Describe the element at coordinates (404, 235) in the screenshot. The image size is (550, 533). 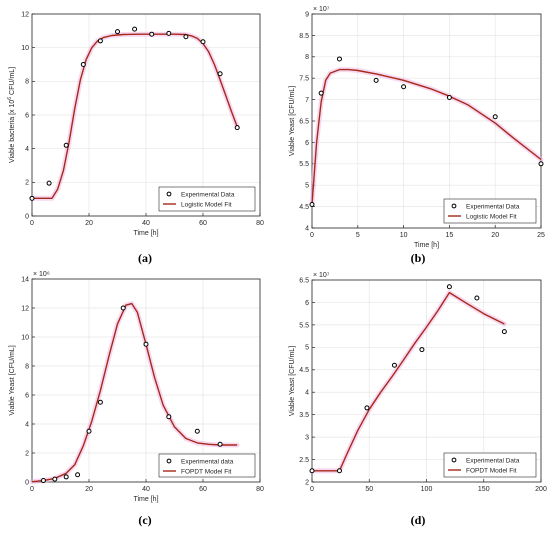
I see `x-tick-label: 10` at that location.